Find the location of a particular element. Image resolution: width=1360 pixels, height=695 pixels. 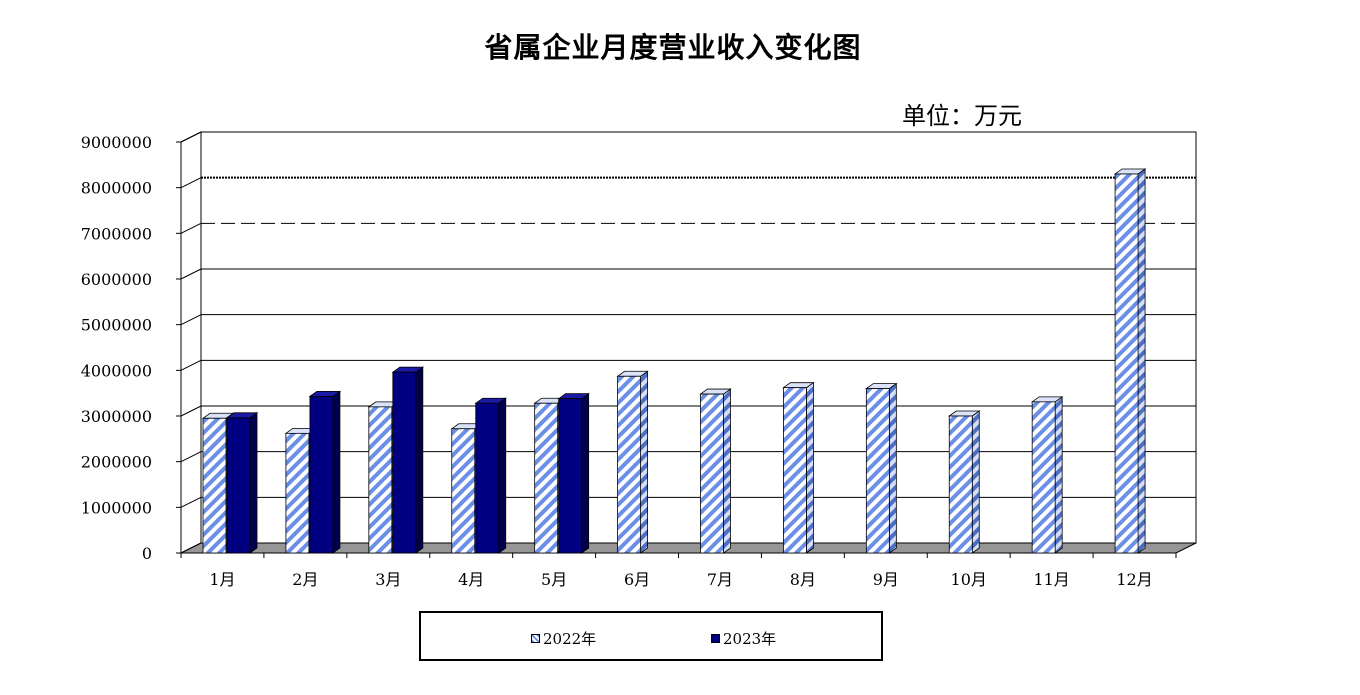

y-tick-label: 0 is located at coordinates (147, 553).